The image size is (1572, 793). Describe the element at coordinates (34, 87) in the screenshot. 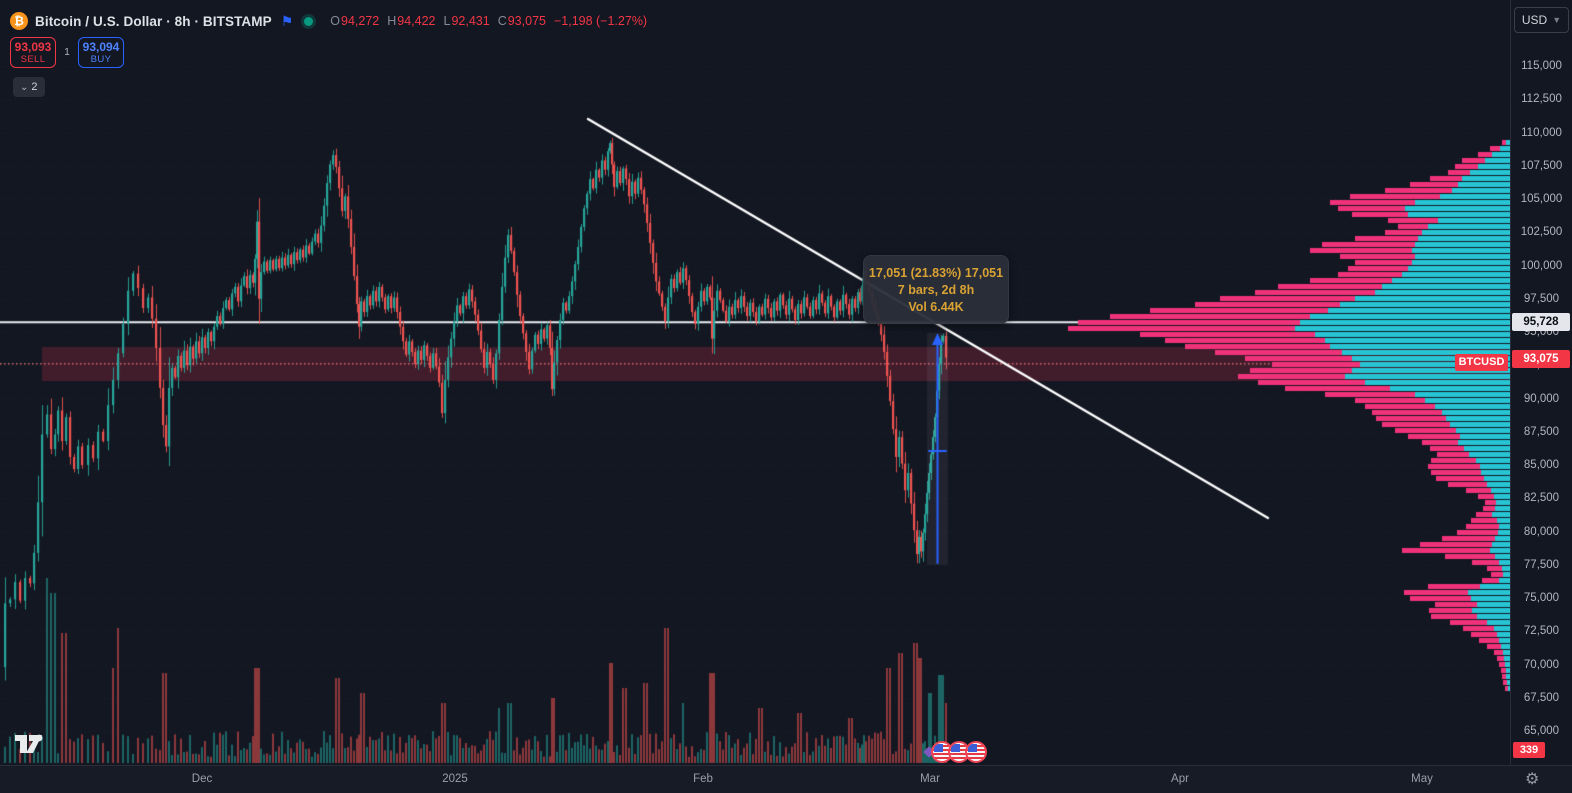

I see `collapse-count: 2` at that location.